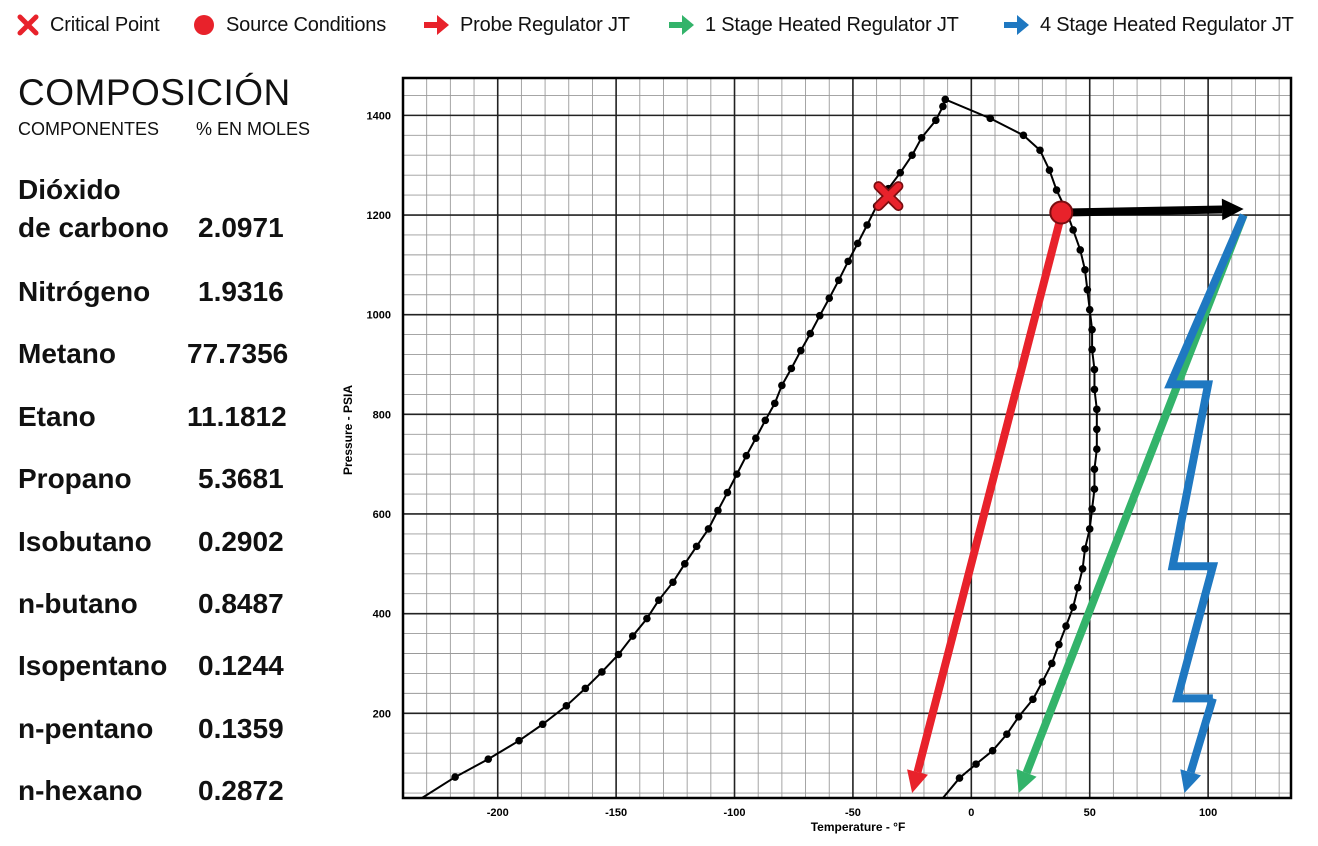 The width and height of the screenshot is (1318, 846). I want to click on composition-header: COMPONENTES % EN MOLES, so click(178, 130).